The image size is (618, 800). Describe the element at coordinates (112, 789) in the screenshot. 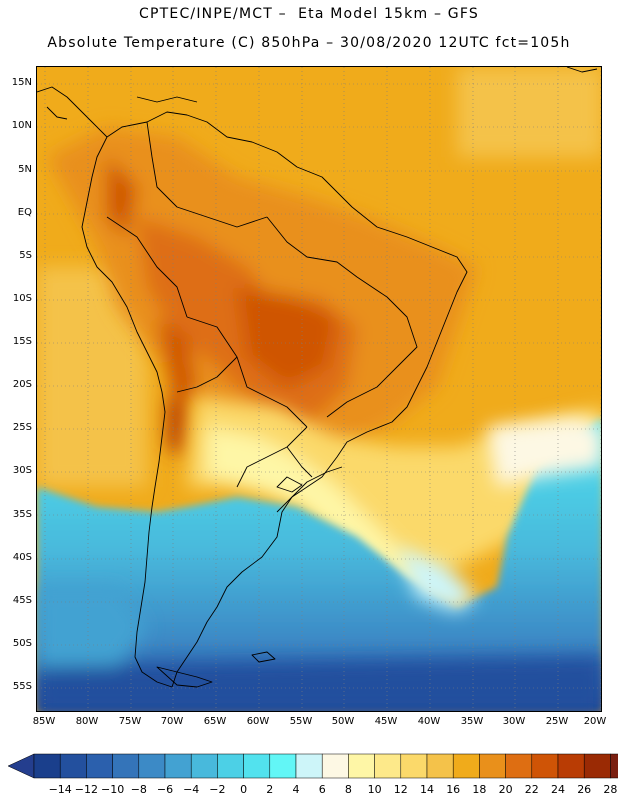

I see `colorbar-label: −10` at that location.